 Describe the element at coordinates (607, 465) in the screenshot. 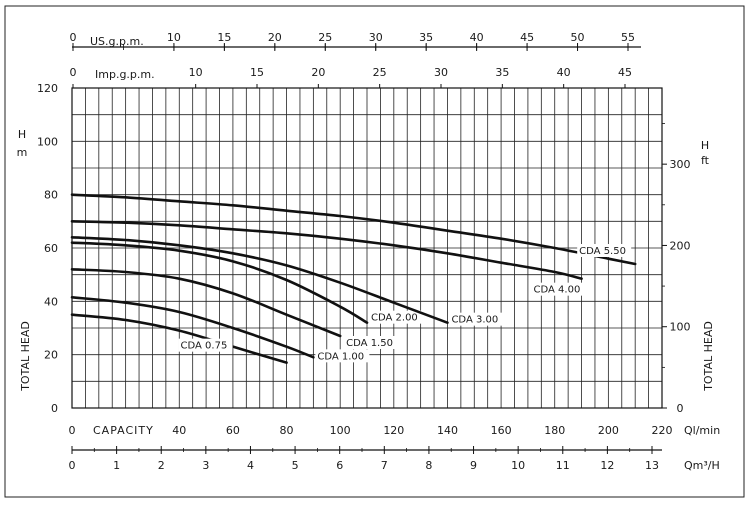

I see `m3h-tick-label: 12` at that location.